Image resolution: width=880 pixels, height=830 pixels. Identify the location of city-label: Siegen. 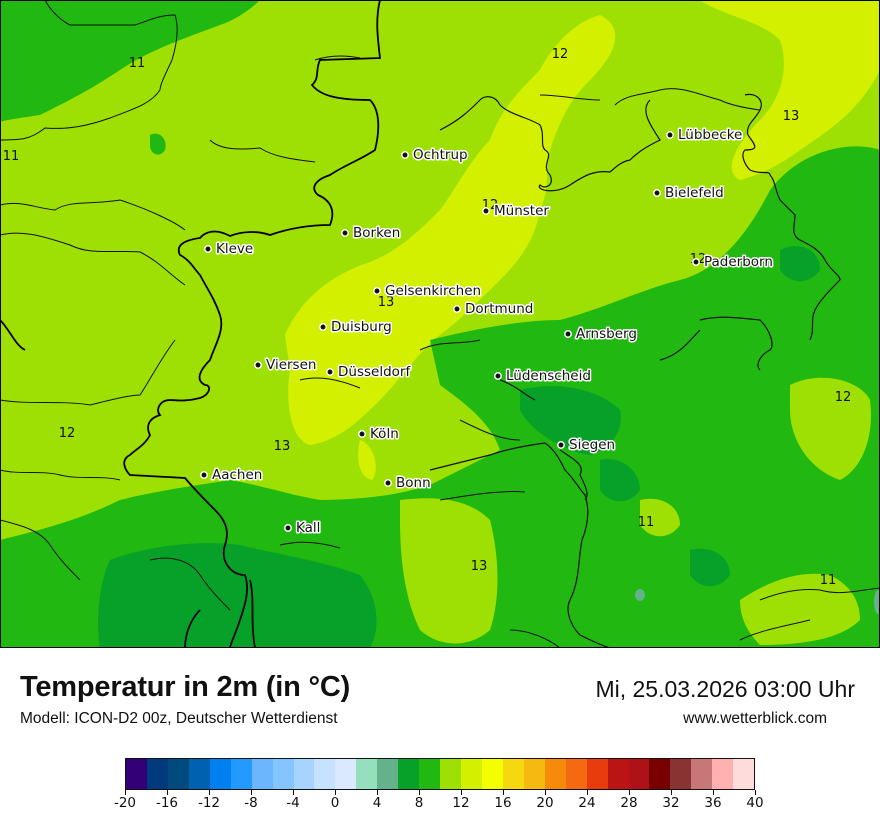
(592, 445).